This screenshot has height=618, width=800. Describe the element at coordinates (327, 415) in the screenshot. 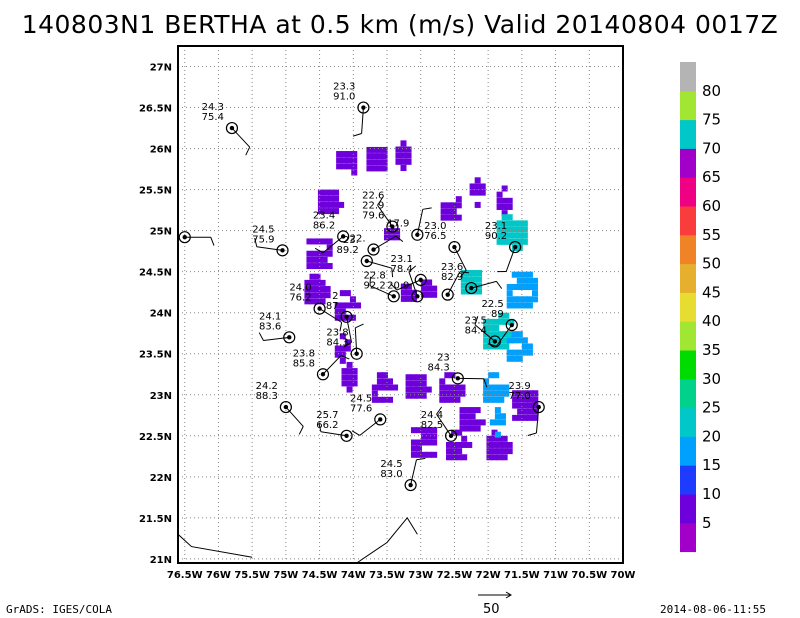

I see `station-label: 25.7` at that location.